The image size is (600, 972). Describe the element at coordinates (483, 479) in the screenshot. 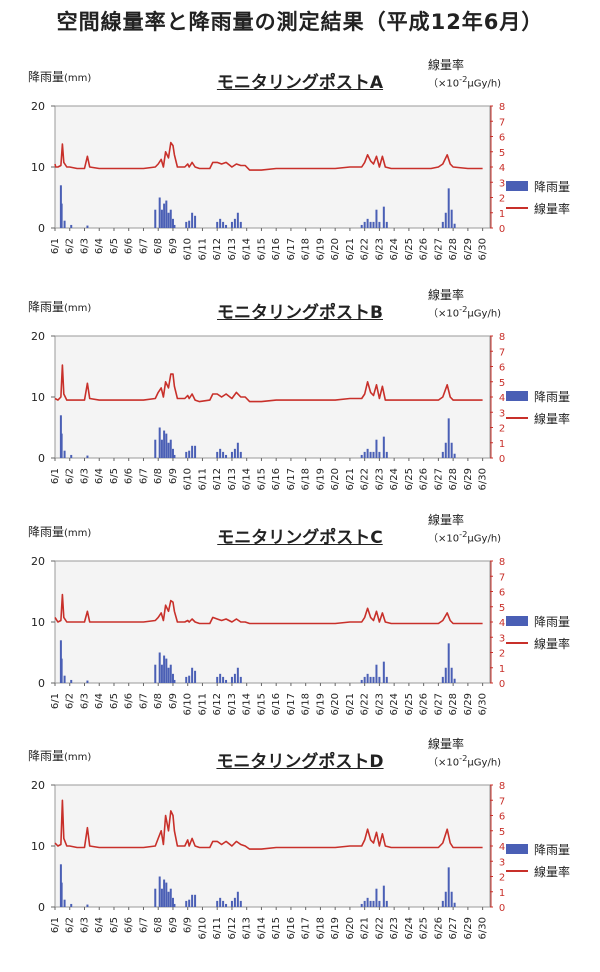

I see `x-tick-label: 6/30` at that location.